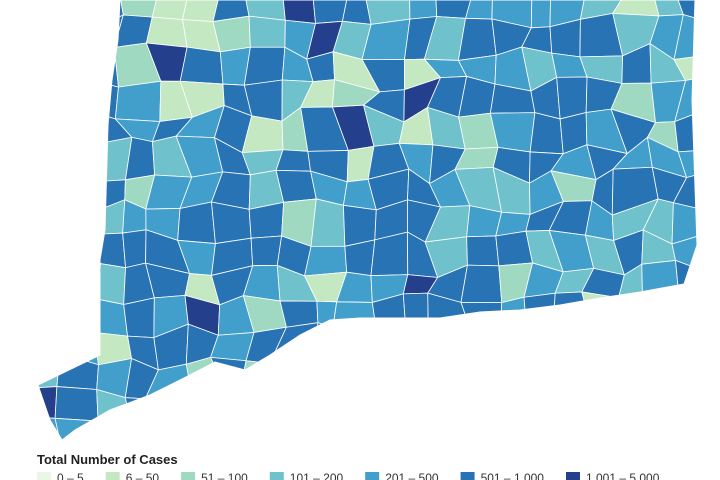 This screenshot has width=720, height=480. What do you see at coordinates (412, 475) in the screenshot?
I see `legend-label: 201 – 500` at bounding box center [412, 475].